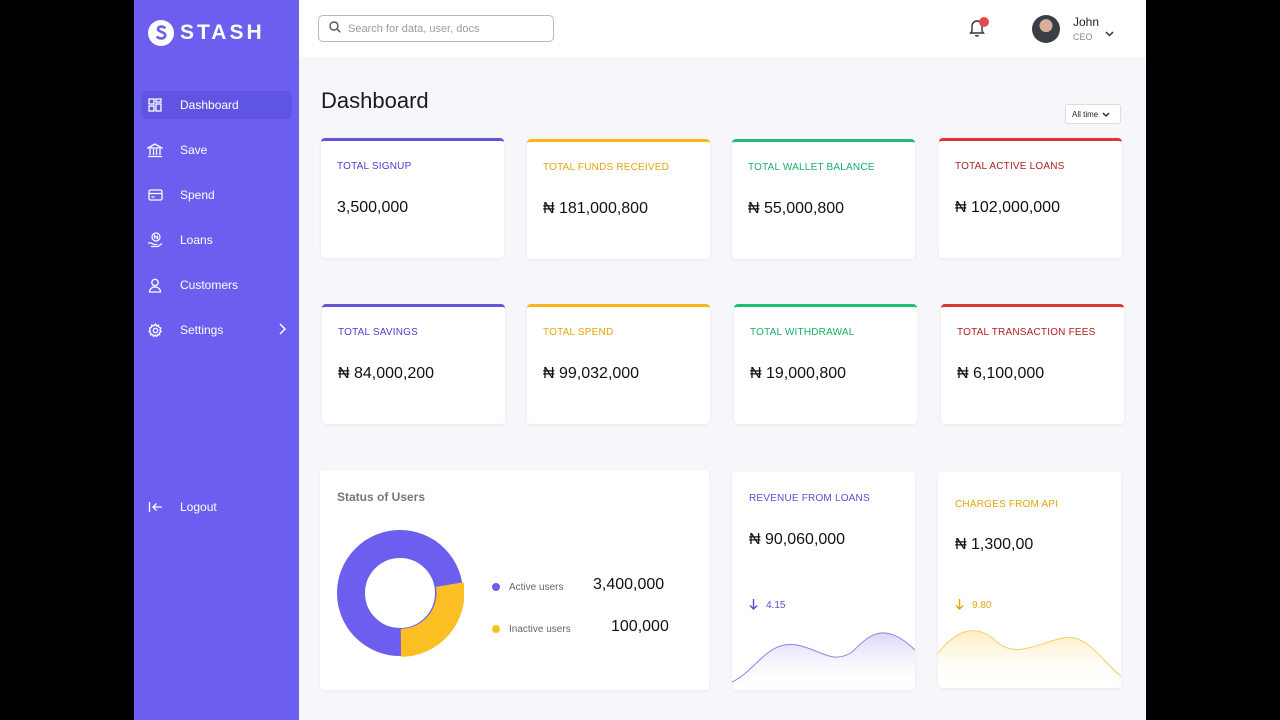 This screenshot has height=720, width=1280. I want to click on revenue-loans-card: REVENUE FROM LOANS ₦ 90,060,000 4.15, so click(823, 581).